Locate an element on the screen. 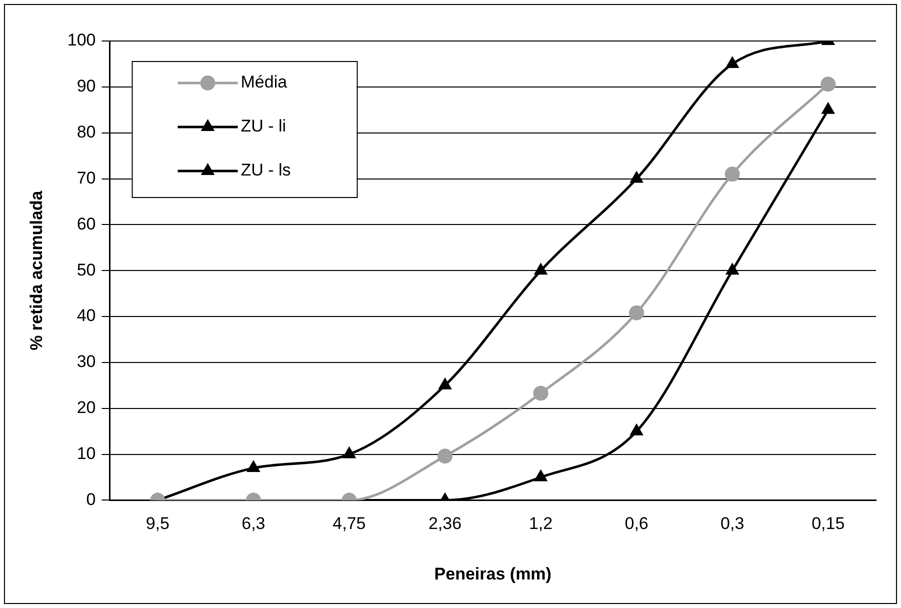 Image resolution: width=901 pixels, height=608 pixels. y-tick-label: 60 is located at coordinates (86, 224).